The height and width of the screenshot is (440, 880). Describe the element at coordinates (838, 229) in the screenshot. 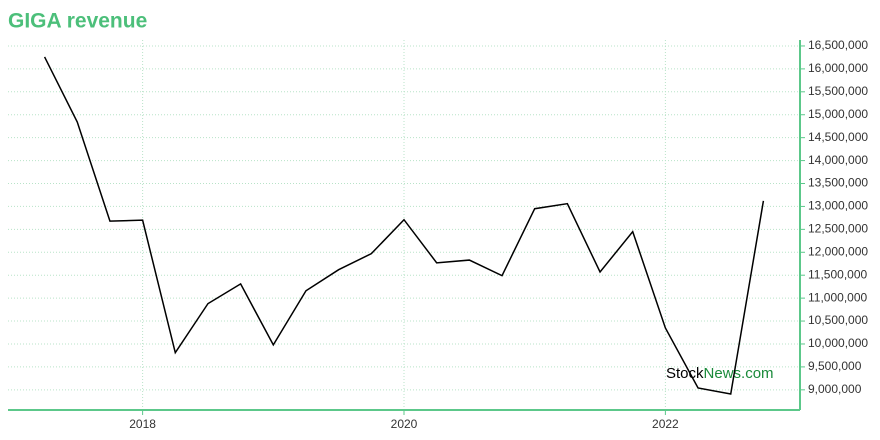

I see `y-tick-label: 12,500,000` at that location.